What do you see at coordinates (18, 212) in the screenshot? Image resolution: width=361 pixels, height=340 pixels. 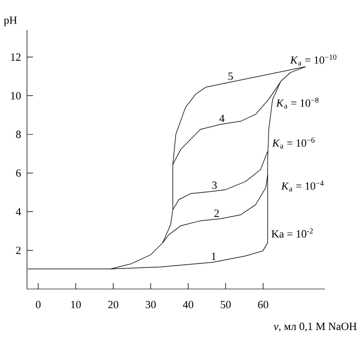 I see `y-tick-label: 4` at bounding box center [18, 212].